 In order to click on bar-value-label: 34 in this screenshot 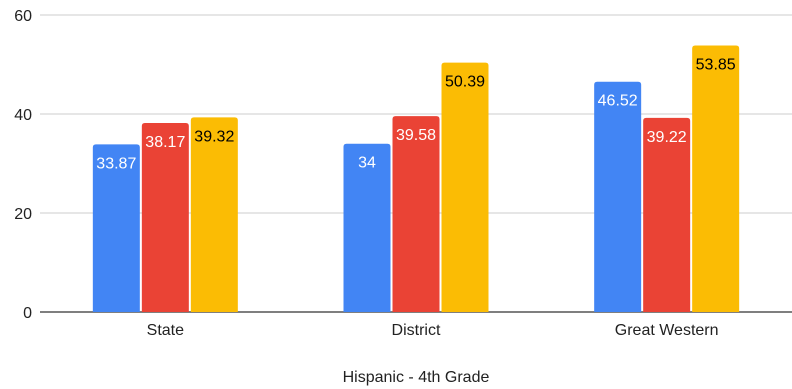, I will do `click(367, 163)`.